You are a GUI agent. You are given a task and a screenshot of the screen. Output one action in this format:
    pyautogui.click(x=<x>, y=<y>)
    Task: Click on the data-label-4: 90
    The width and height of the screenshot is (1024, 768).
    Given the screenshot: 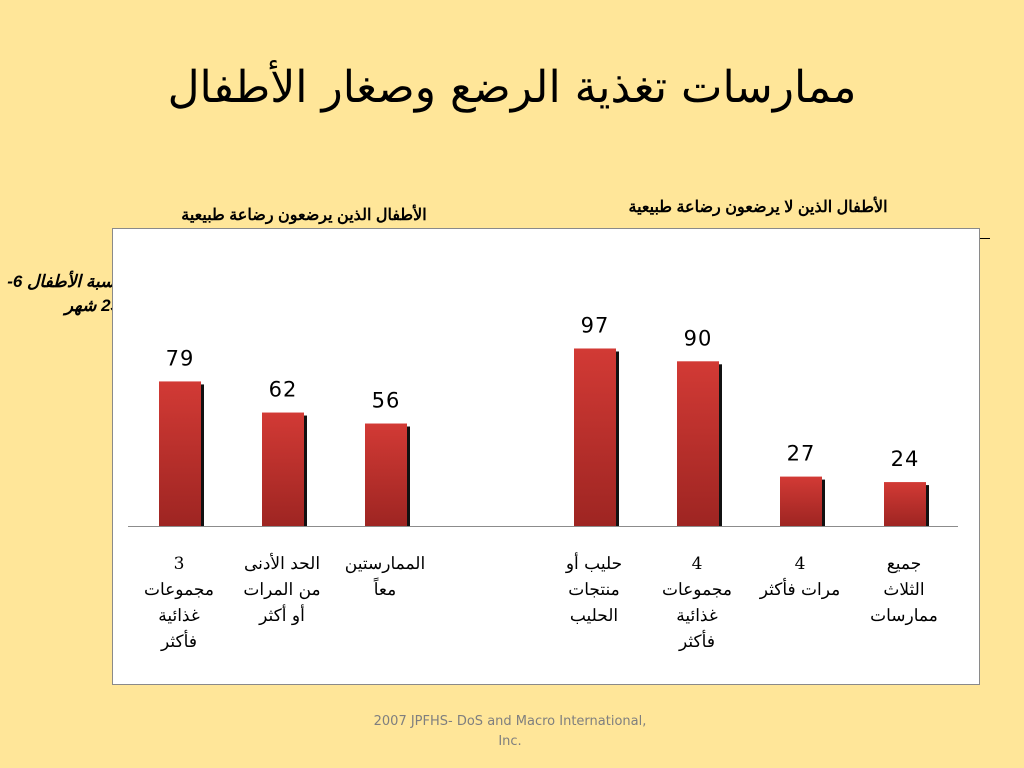 What is the action you would take?
    pyautogui.click(x=698, y=338)
    